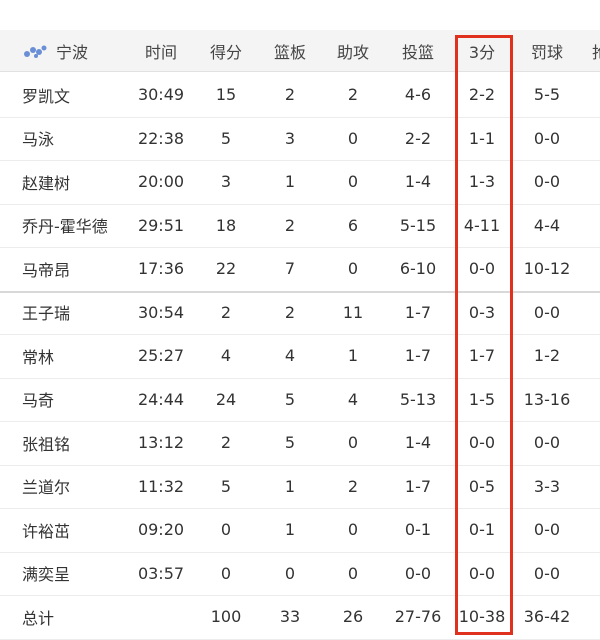 This screenshot has width=600, height=640. I want to click on player-row: 满奕呈 03:57 0 0 0 0-0 0-0 0-0, so click(300, 574).